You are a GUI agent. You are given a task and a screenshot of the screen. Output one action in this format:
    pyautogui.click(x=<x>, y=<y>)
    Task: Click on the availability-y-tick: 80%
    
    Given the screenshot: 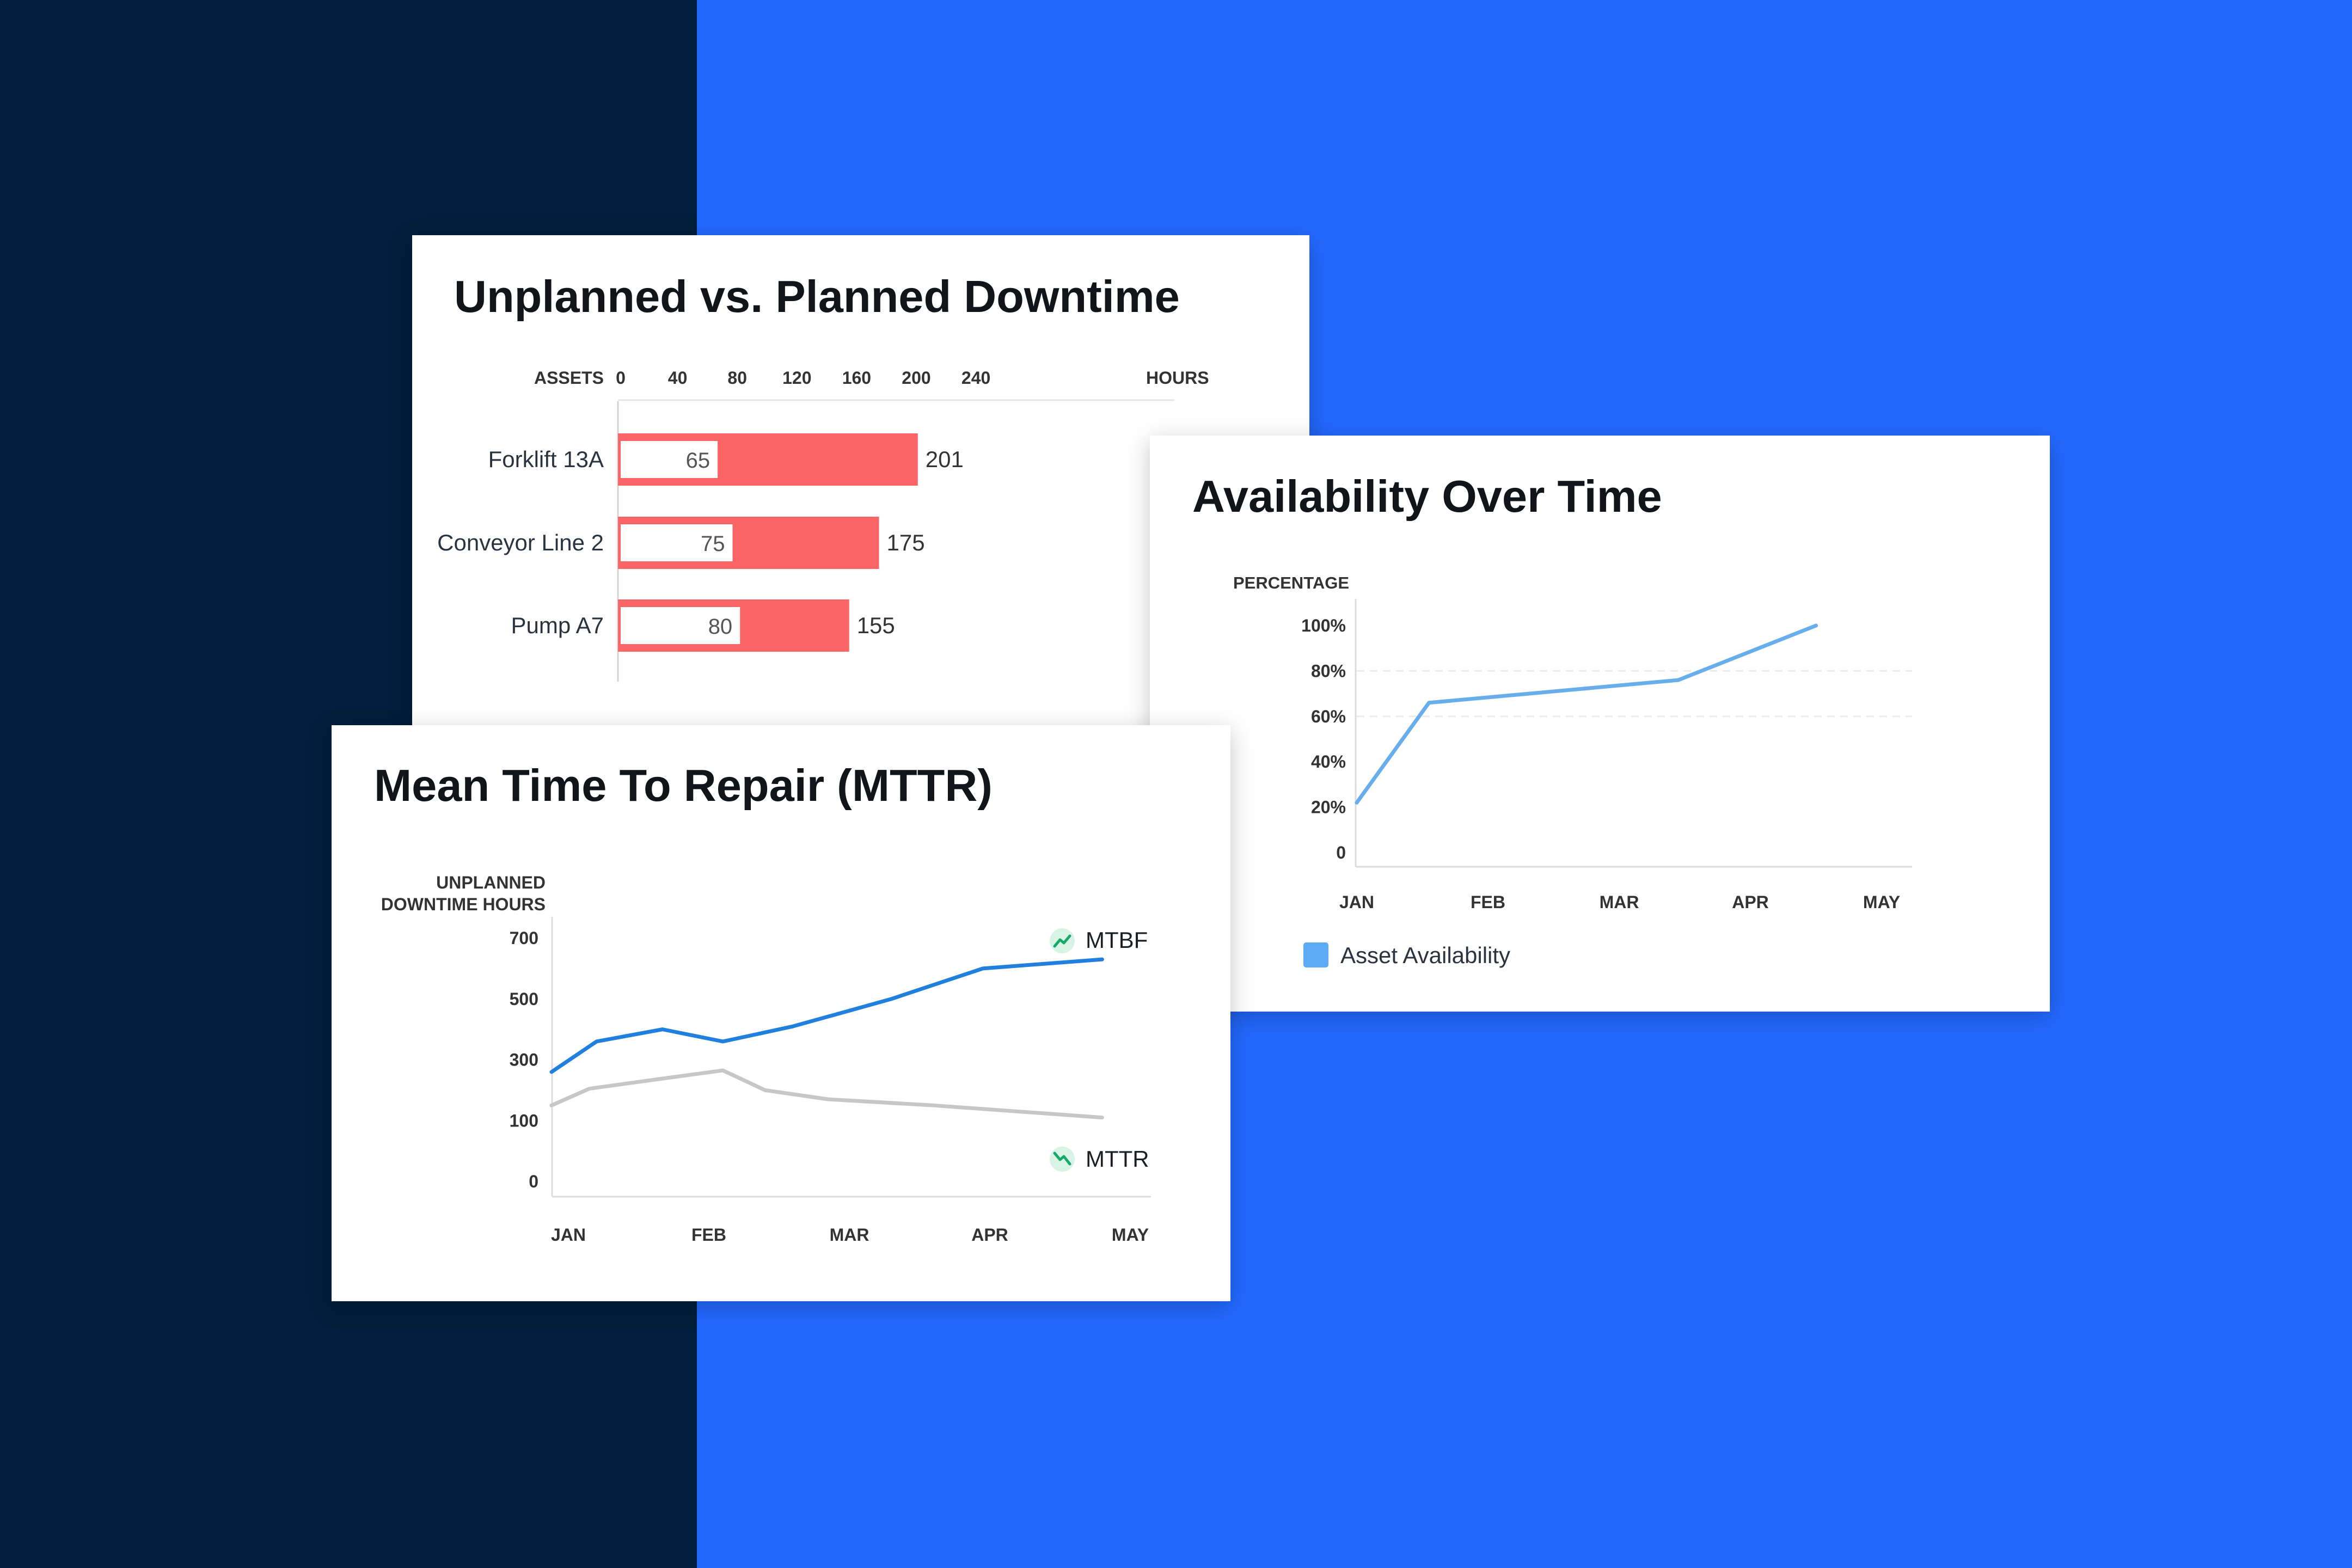 What is the action you would take?
    pyautogui.click(x=1328, y=671)
    